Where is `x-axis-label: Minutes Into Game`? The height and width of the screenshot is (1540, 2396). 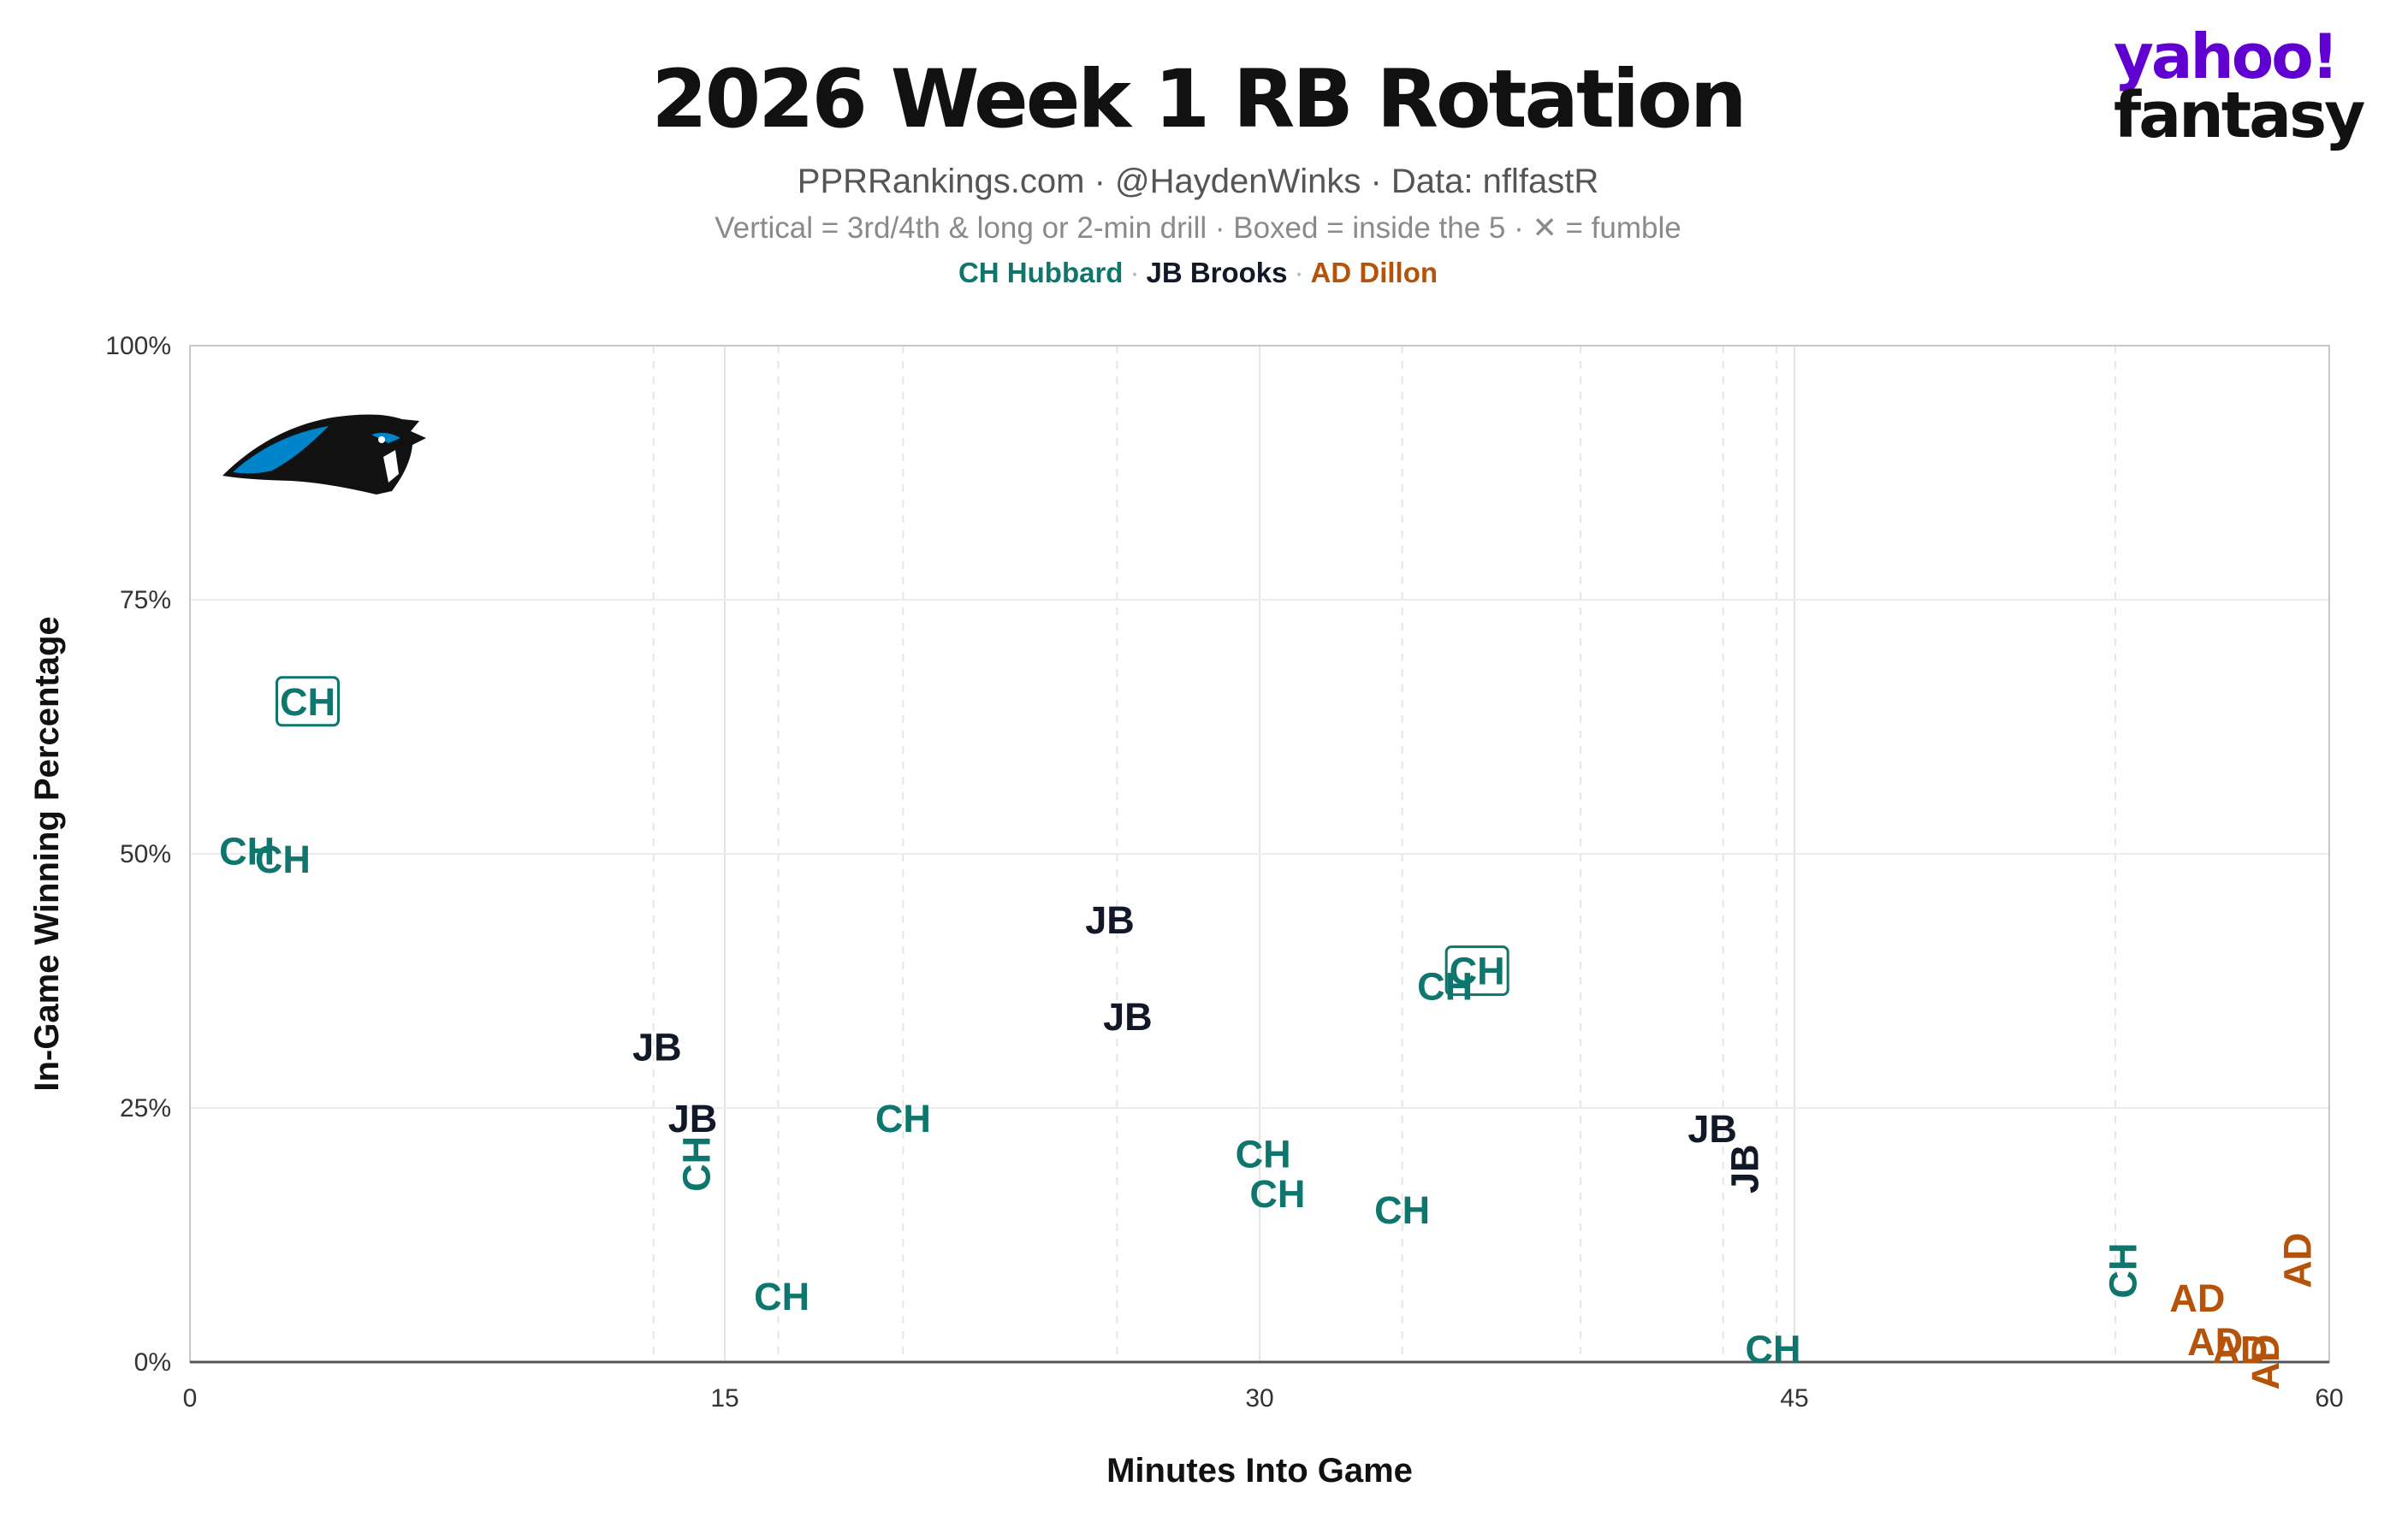 x-axis-label: Minutes Into Game is located at coordinates (1259, 1471).